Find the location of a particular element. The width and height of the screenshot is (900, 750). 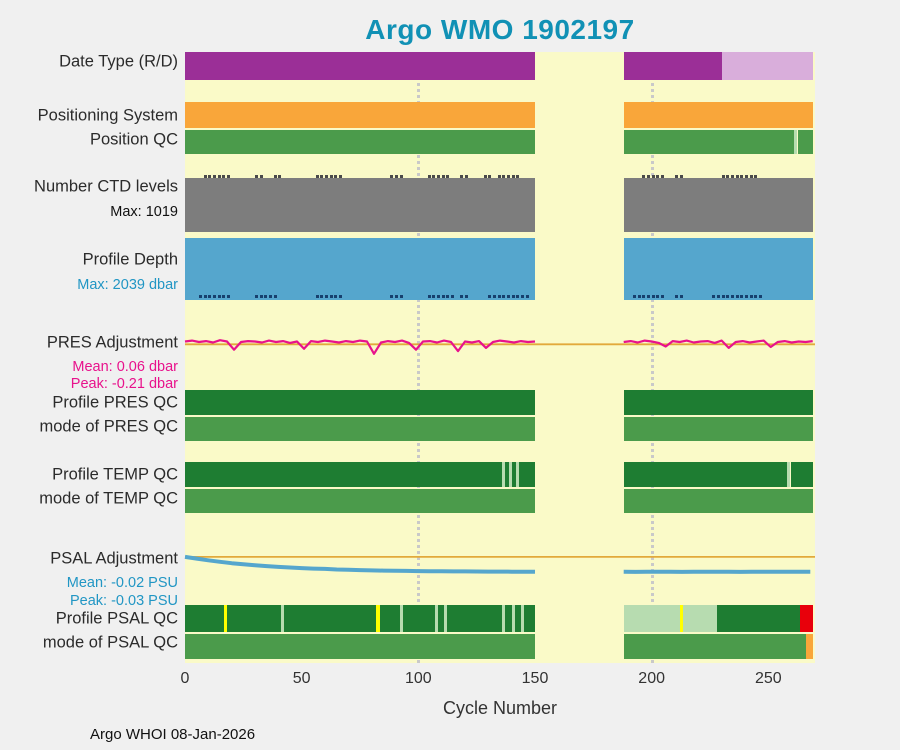

row-number-ctd-levels is located at coordinates (500, 203).